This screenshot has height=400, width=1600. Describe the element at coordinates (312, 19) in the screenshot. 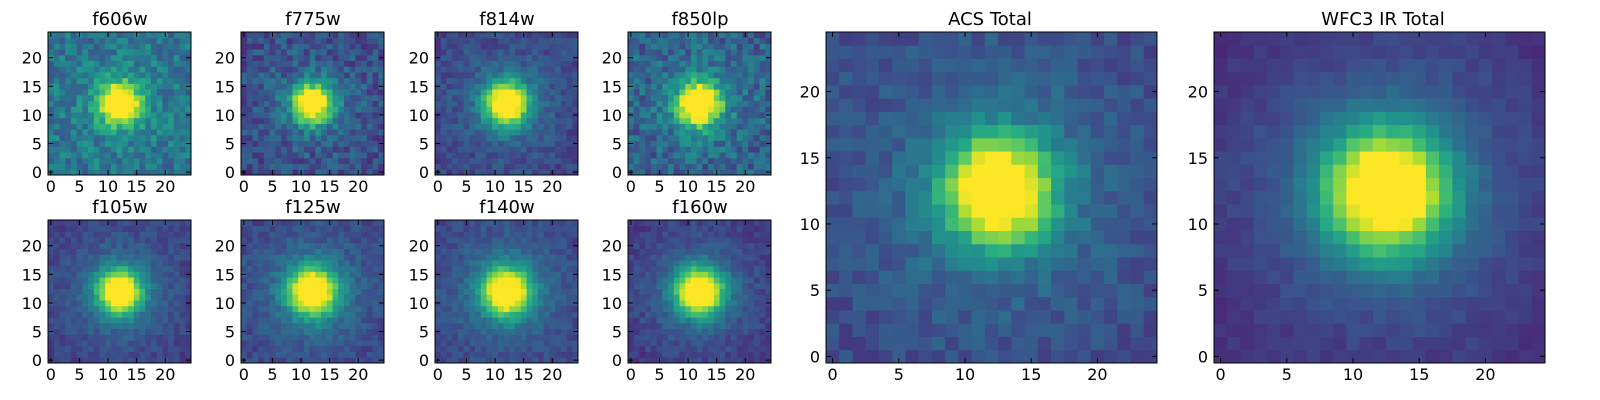

I see `panel-title: f775w` at that location.